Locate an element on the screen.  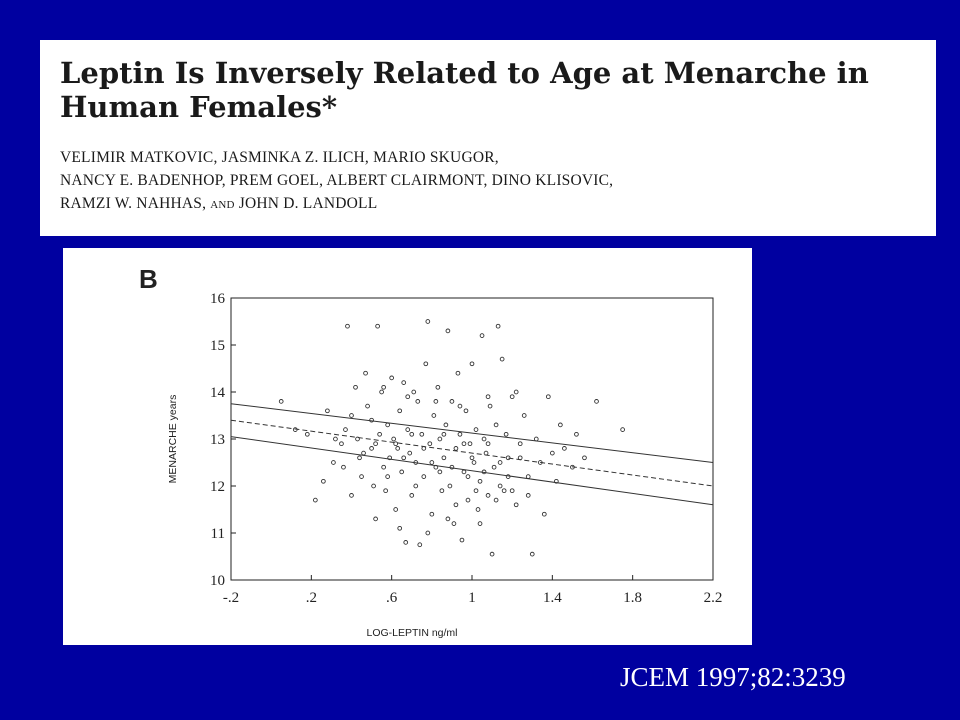
regression-lines is located at coordinates (472, 454).